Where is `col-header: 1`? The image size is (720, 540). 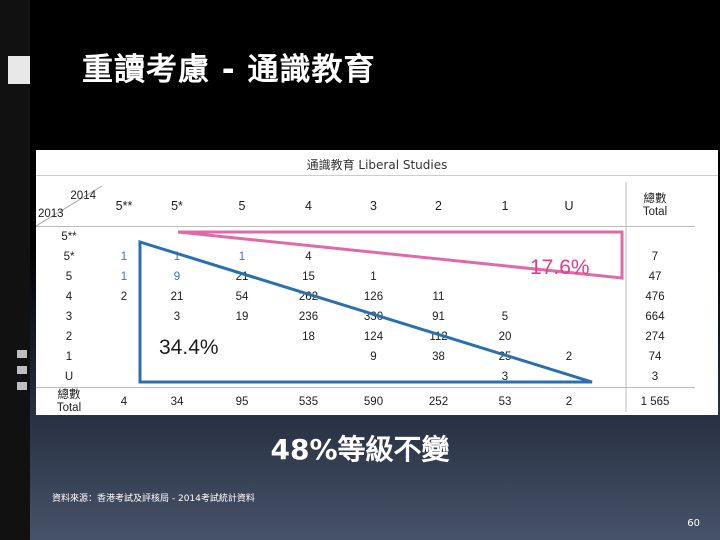 col-header: 1 is located at coordinates (505, 206).